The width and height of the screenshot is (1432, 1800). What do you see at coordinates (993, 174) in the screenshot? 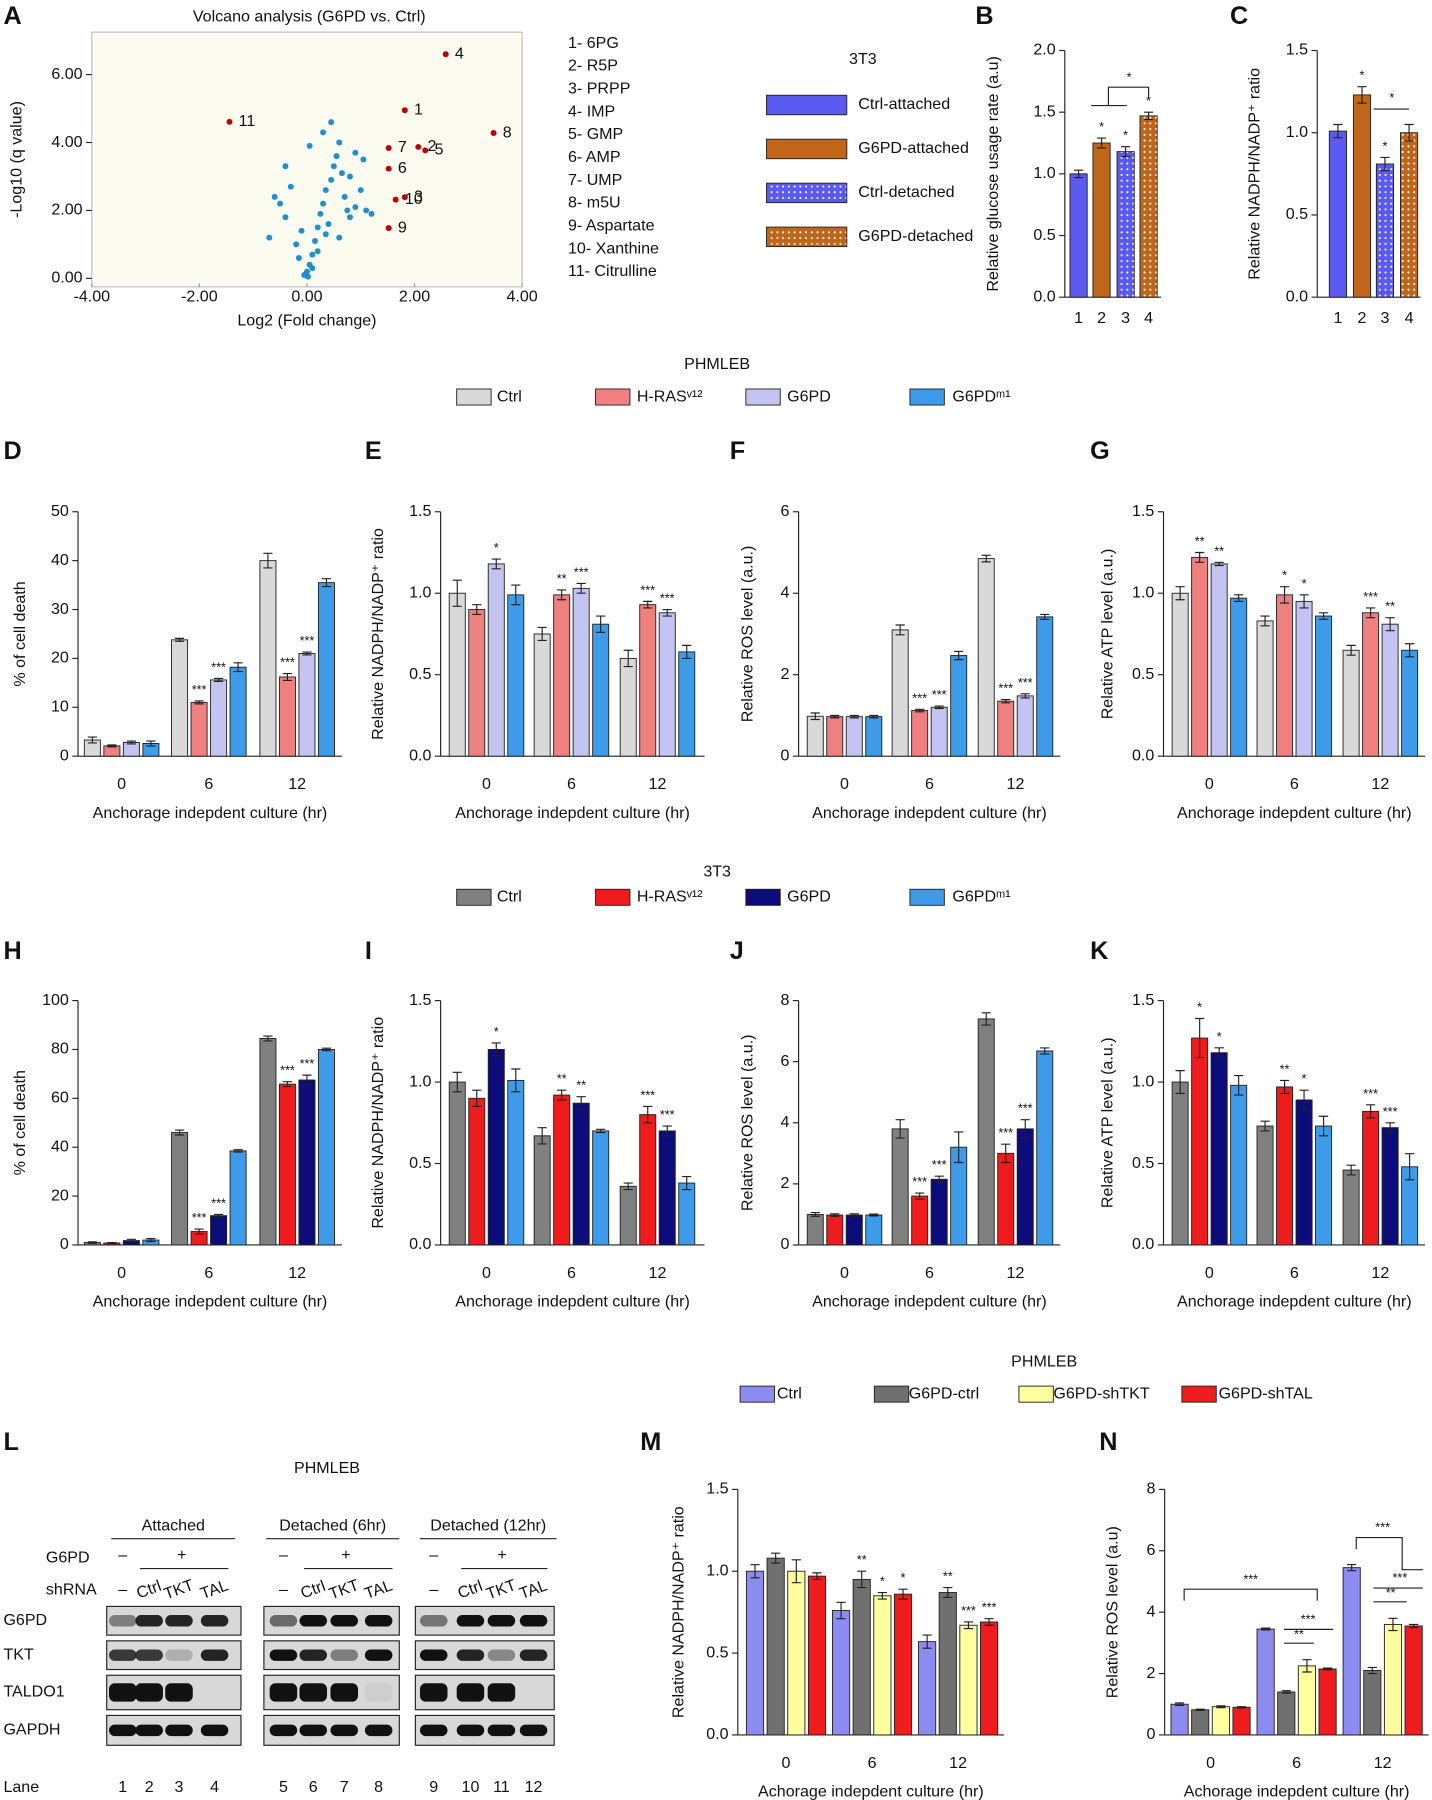
I see `y-axis-label: Relative glucose usage rate (a.u)` at bounding box center [993, 174].